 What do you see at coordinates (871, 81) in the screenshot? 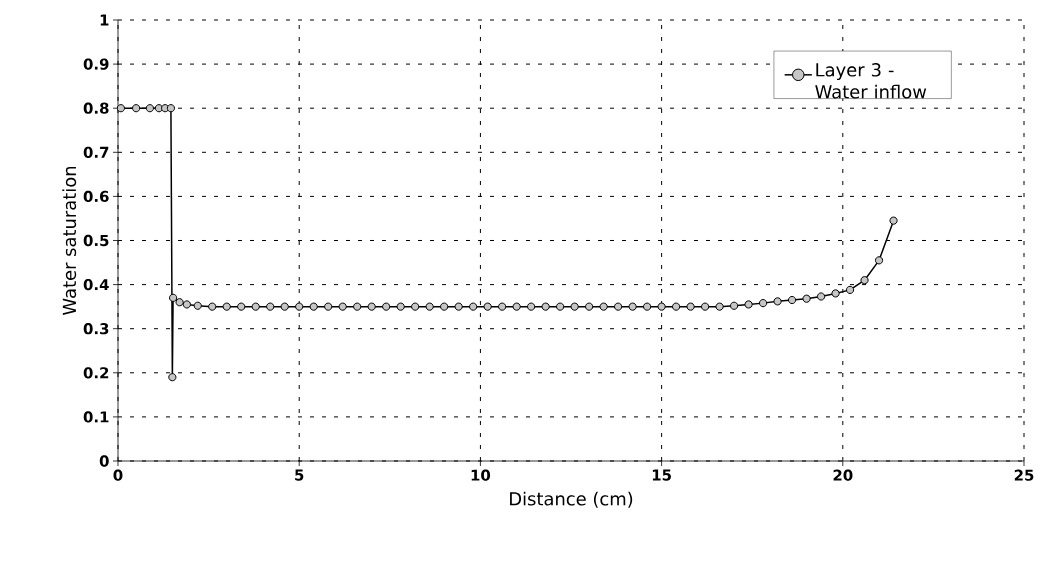
I see `legend-label: Layer 3 - Water inflow` at bounding box center [871, 81].